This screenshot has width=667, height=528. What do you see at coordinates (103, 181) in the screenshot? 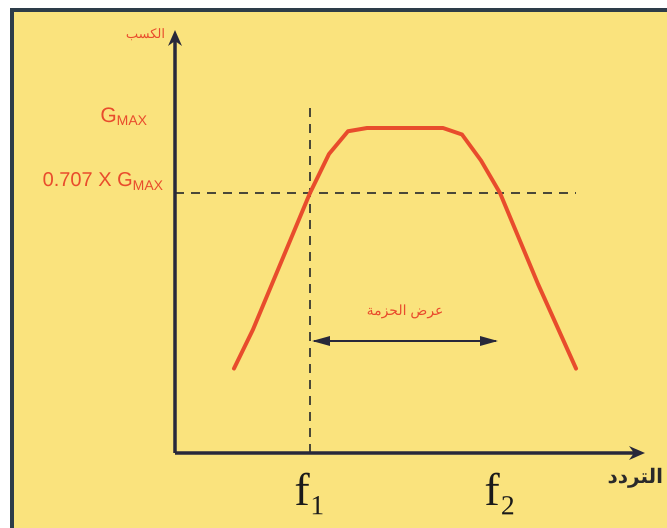
I see `ref-line-label: 0.707 X G$_{MAX}$` at bounding box center [103, 181].